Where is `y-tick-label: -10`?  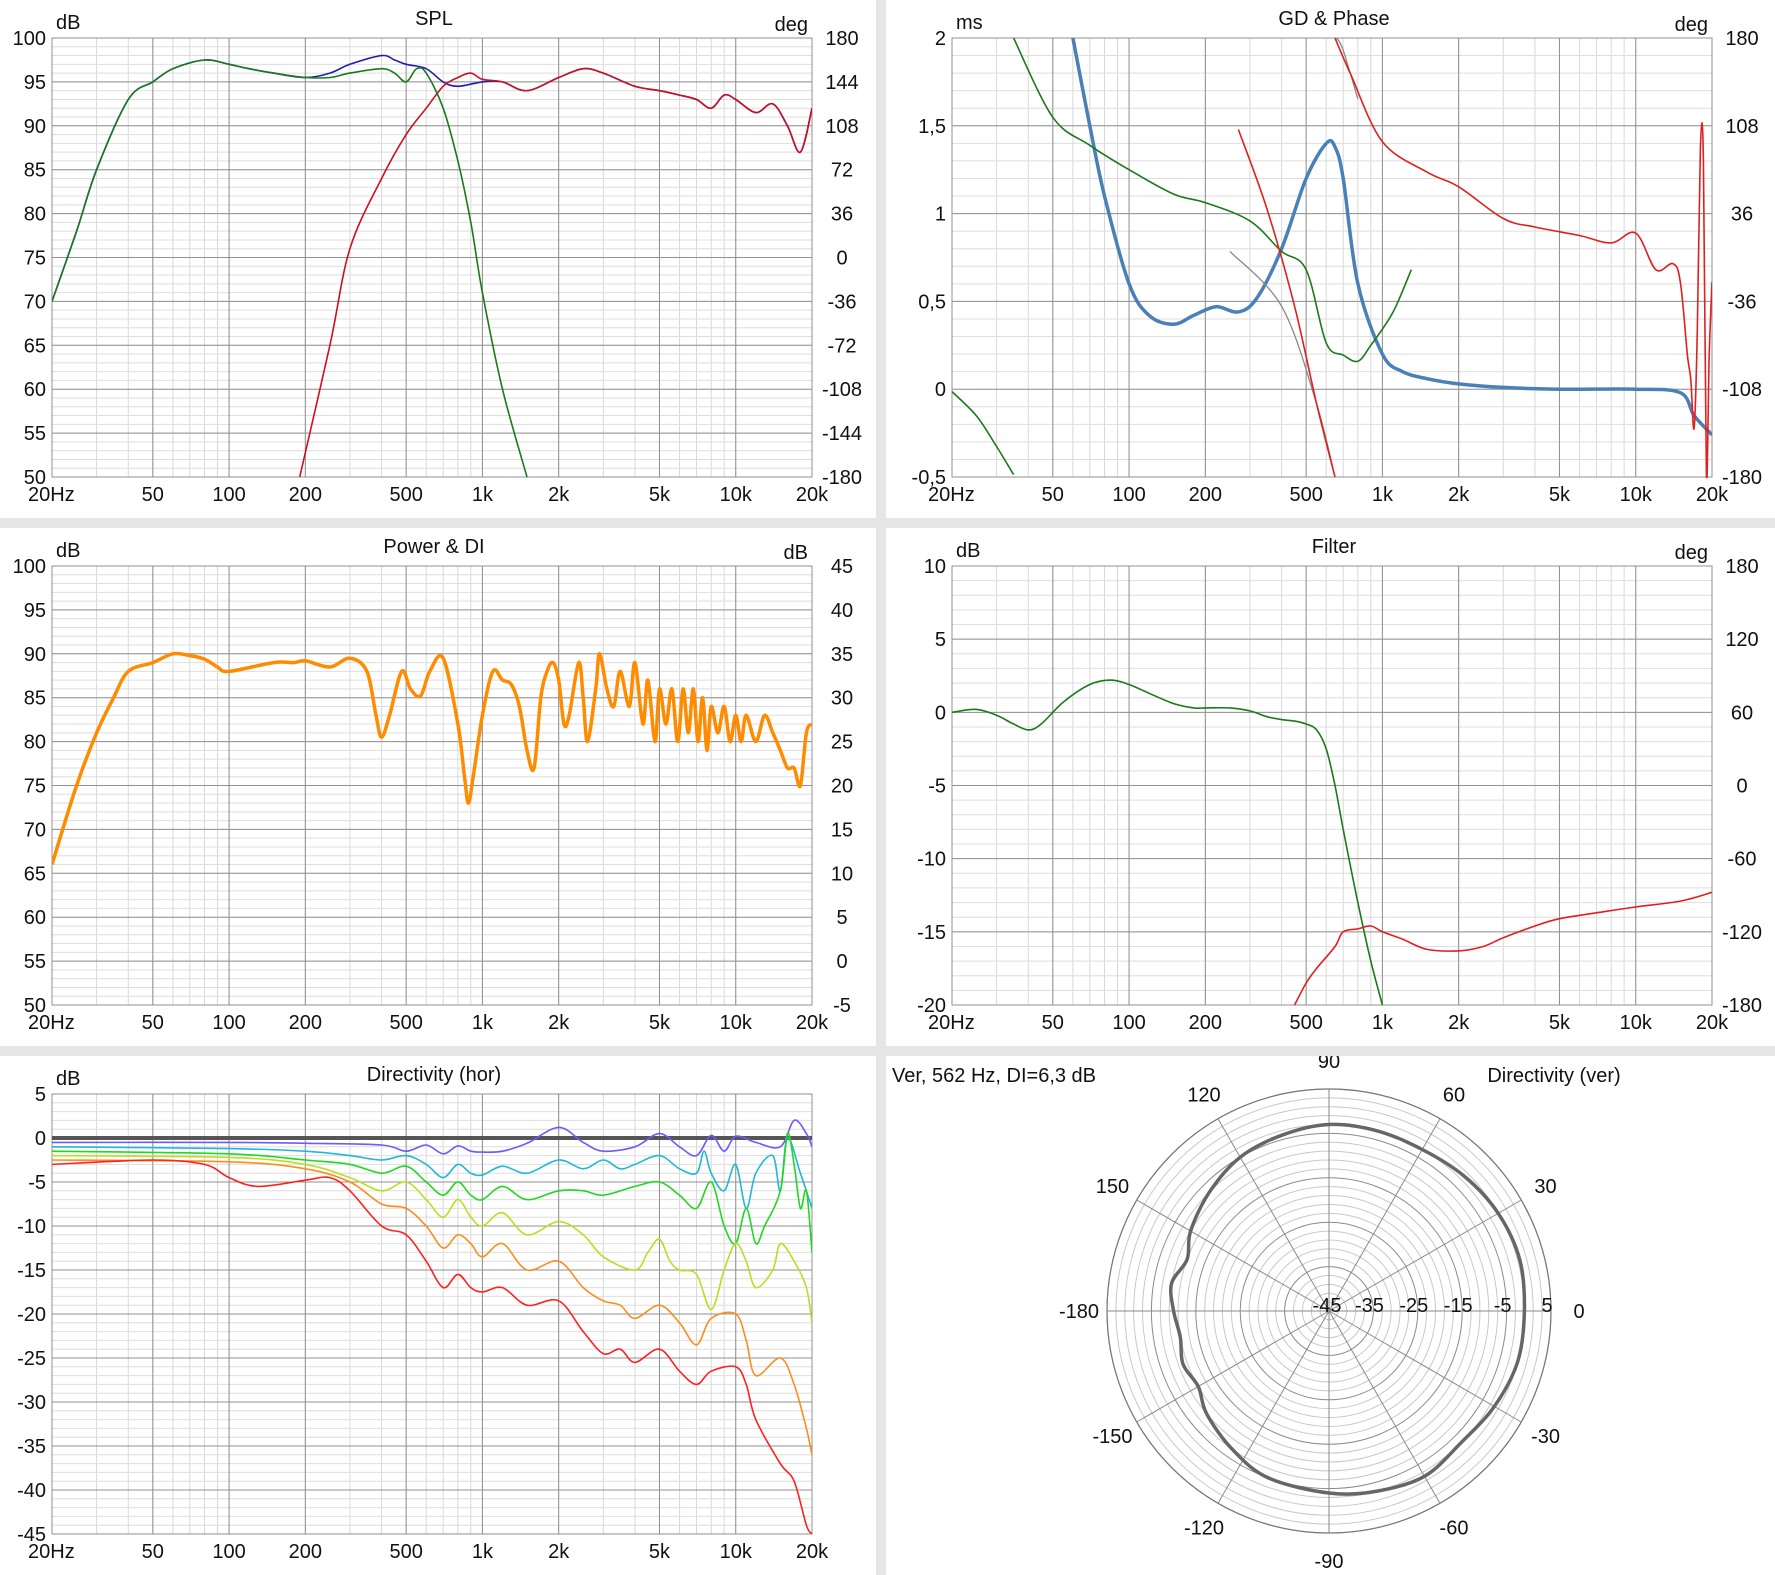
y-tick-label: -10 is located at coordinates (31, 1227).